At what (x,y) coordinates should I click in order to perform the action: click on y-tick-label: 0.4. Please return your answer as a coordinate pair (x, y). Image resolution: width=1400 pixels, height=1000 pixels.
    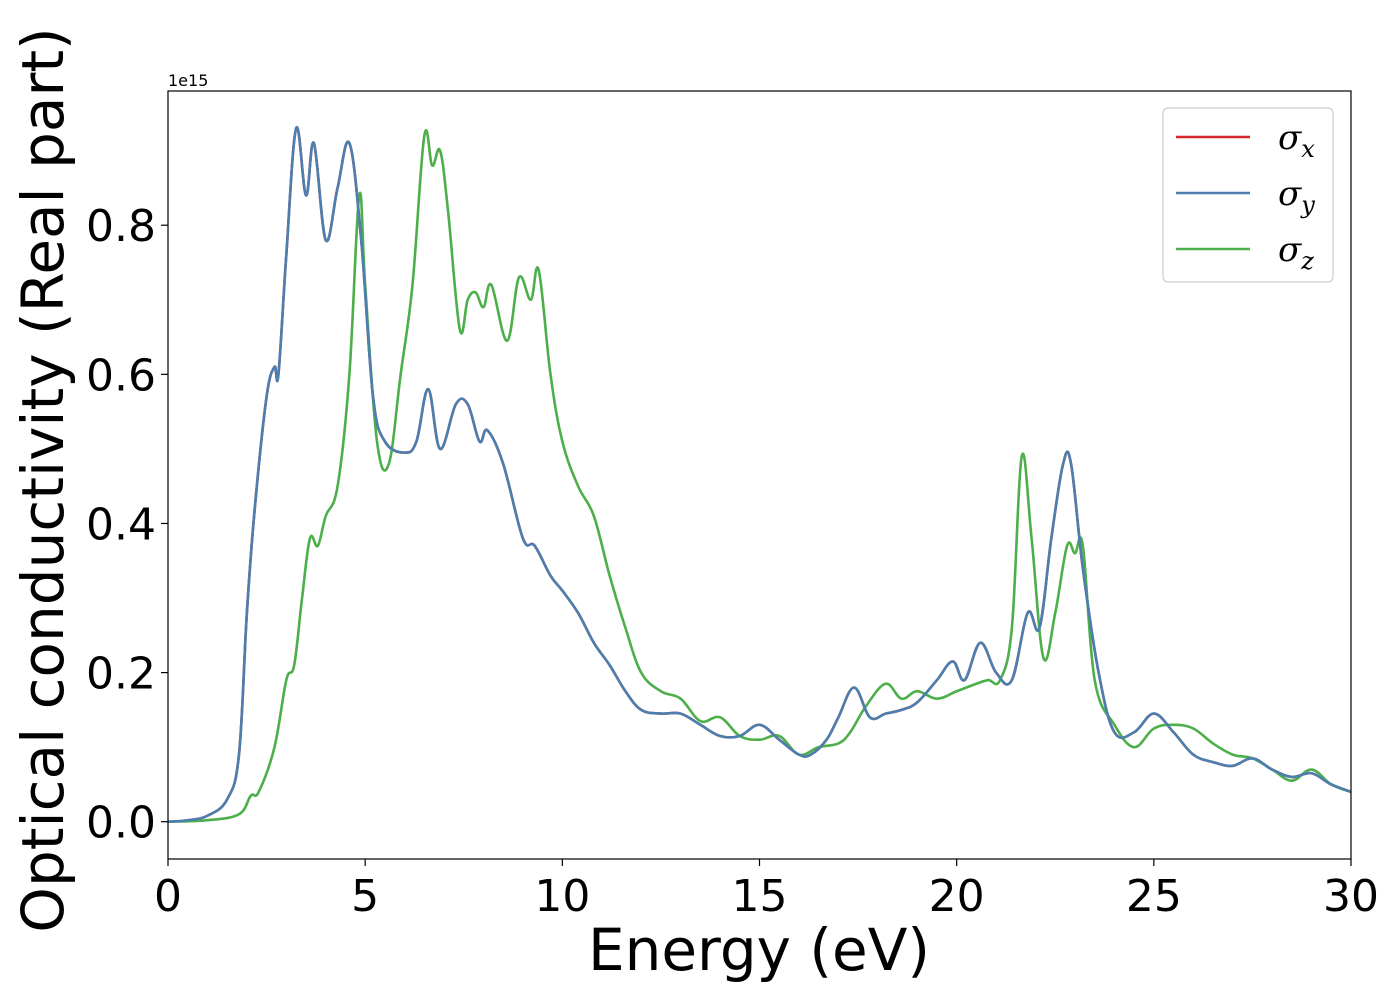
    Looking at the image, I should click on (121, 524).